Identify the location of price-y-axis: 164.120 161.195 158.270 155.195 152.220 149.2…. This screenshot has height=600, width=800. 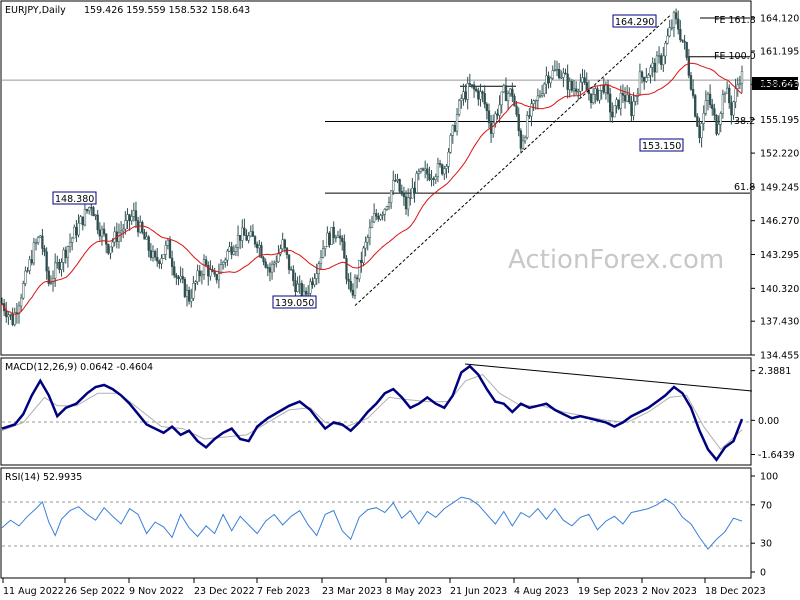
(775, 187).